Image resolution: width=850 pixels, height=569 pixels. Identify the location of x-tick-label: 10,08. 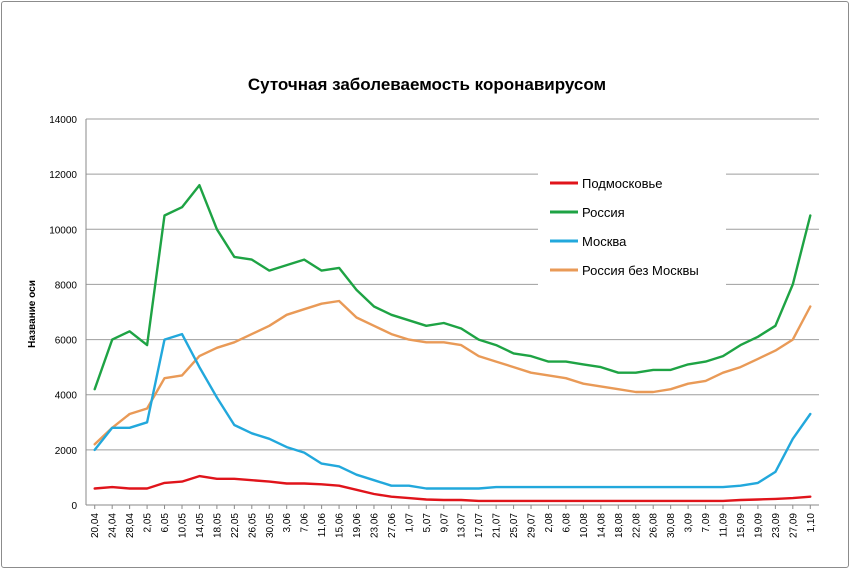
(584, 525).